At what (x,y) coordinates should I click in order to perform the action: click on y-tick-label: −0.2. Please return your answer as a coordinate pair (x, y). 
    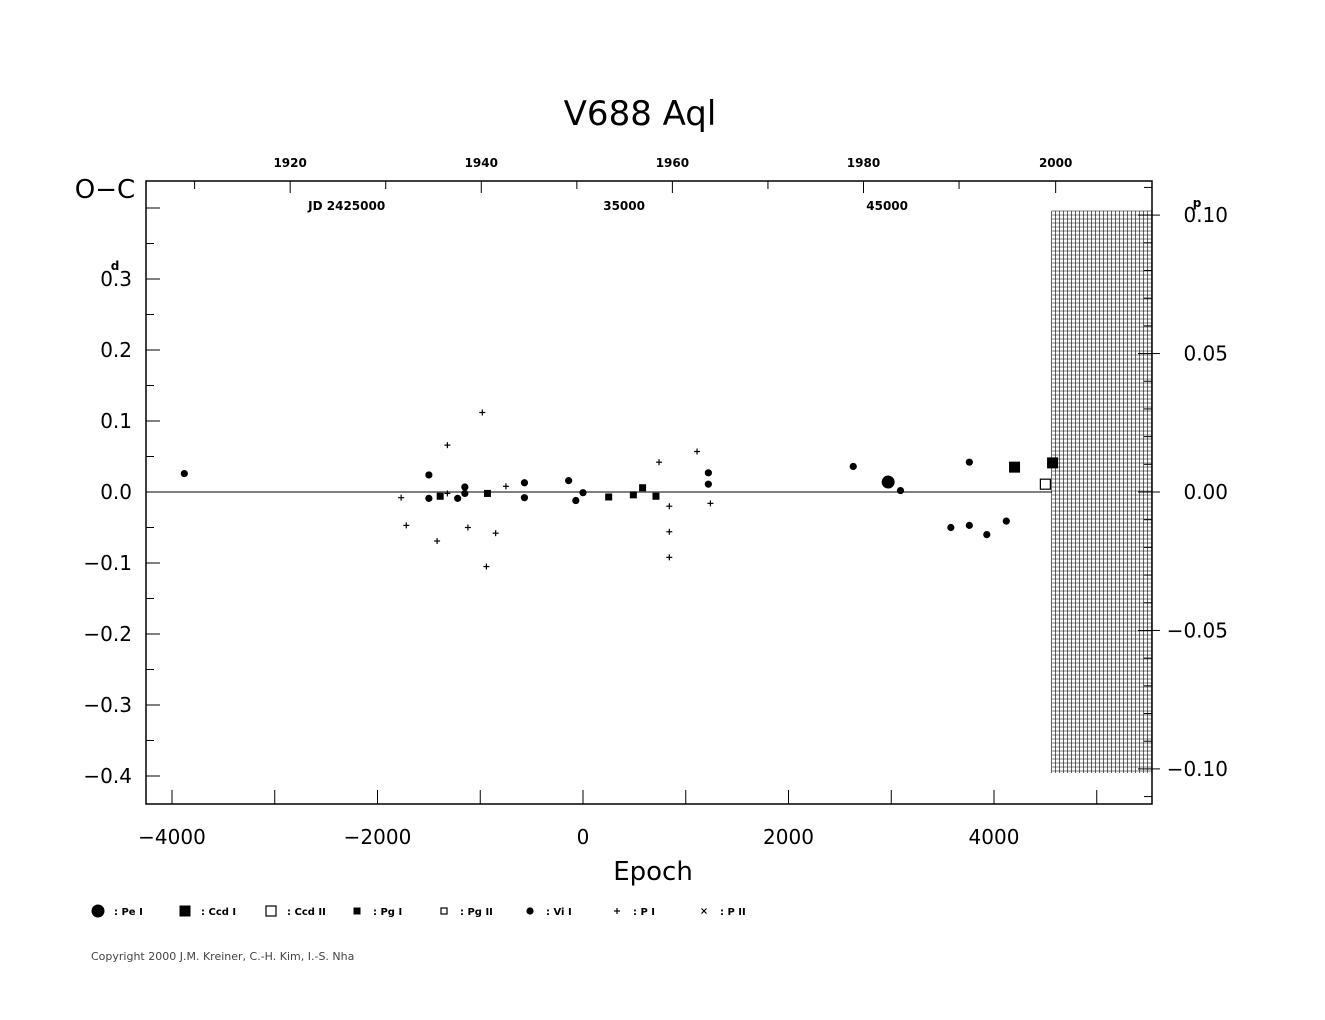
    Looking at the image, I should click on (107, 634).